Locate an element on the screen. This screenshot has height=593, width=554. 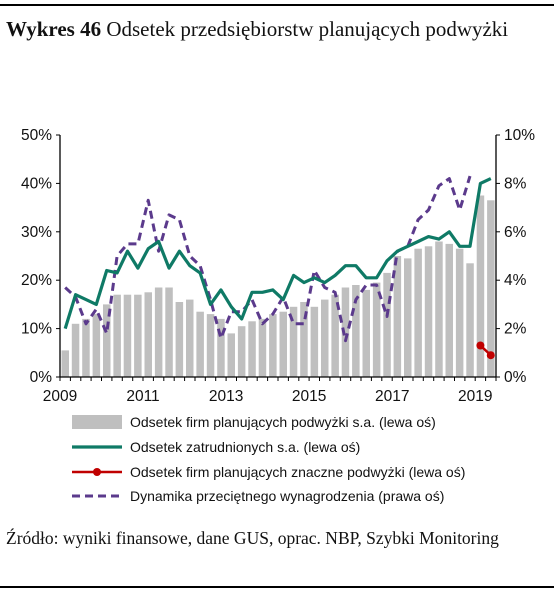
bar-2010Q2 is located at coordinates (117, 335).